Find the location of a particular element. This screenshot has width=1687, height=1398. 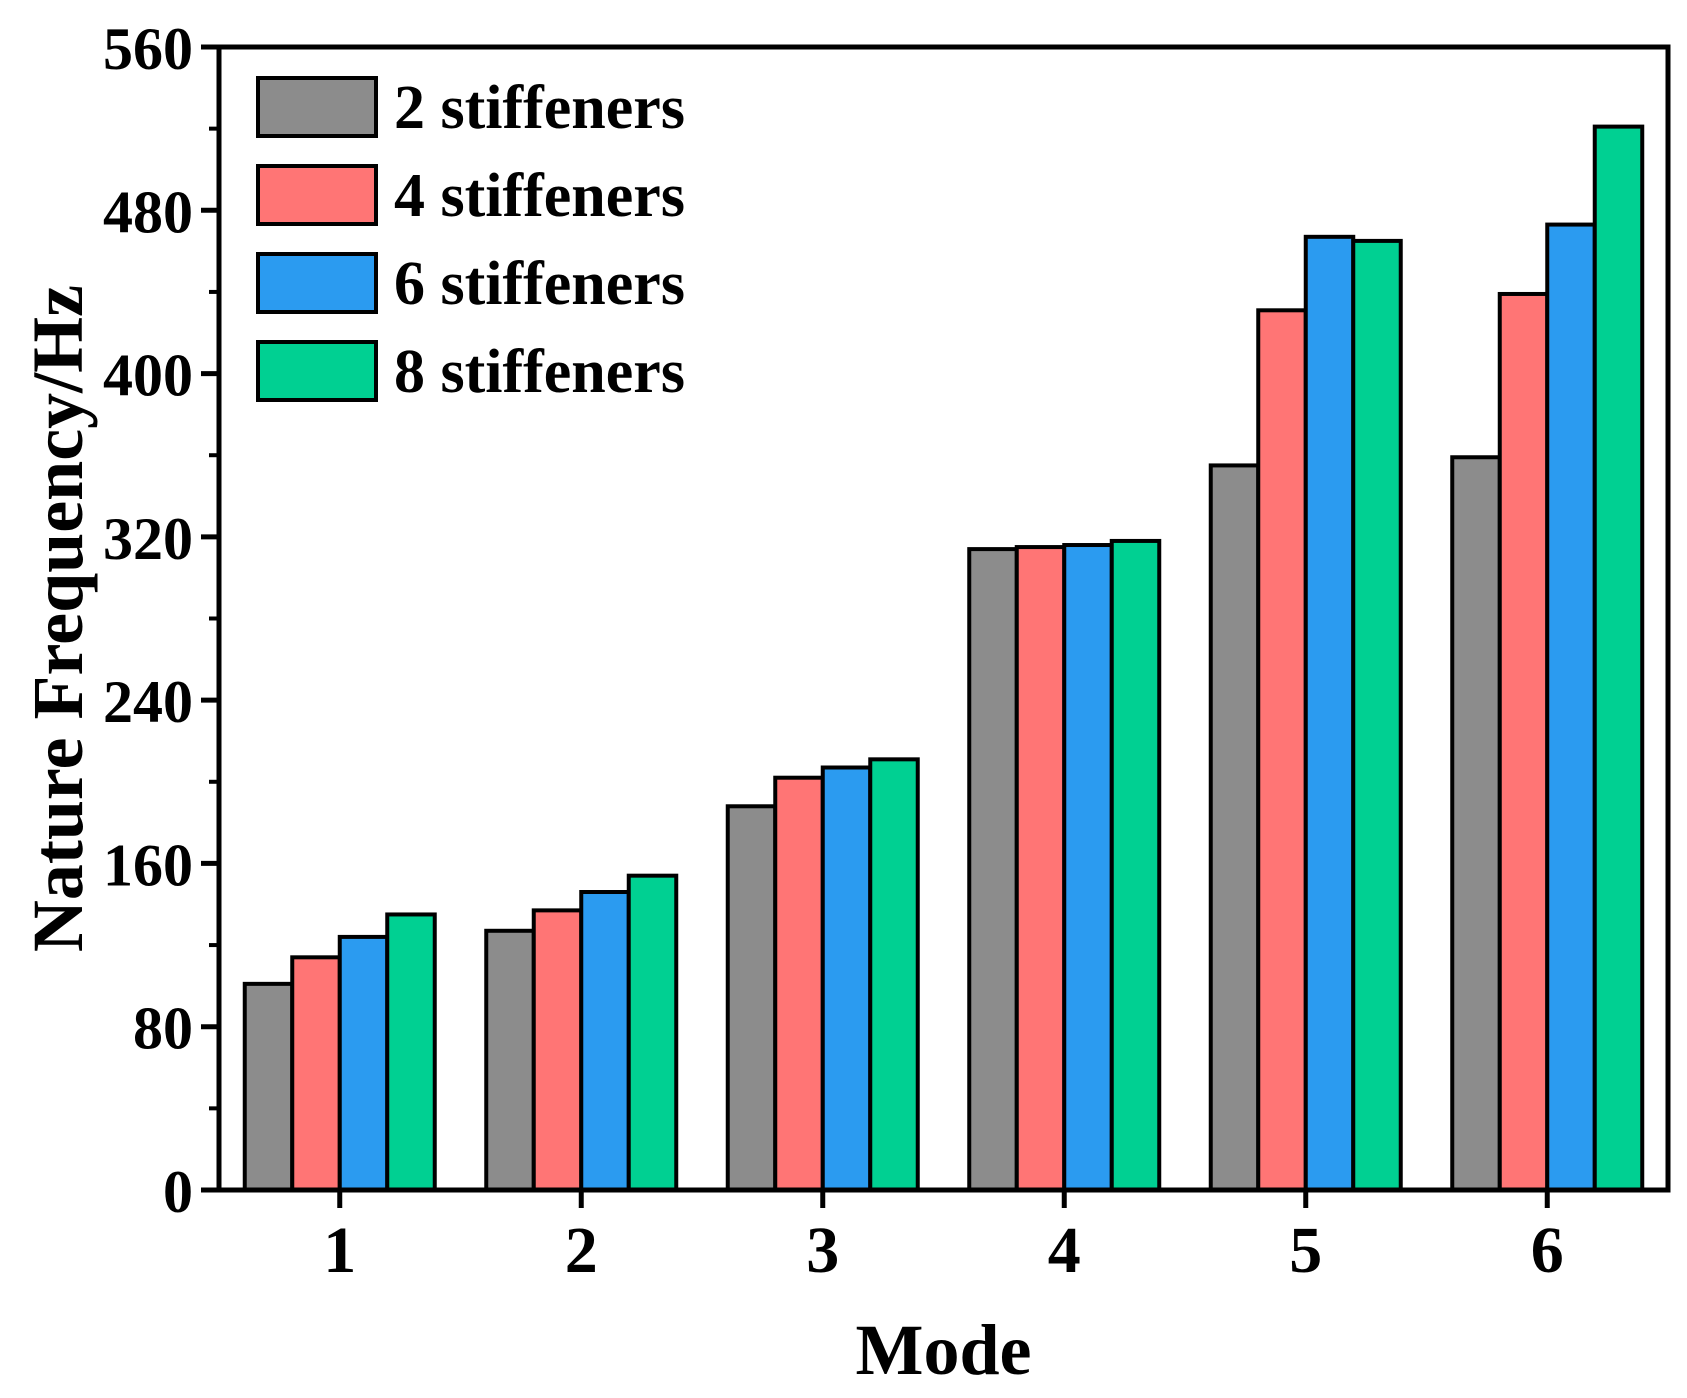

y-tick-label: 560 is located at coordinates (148, 49).